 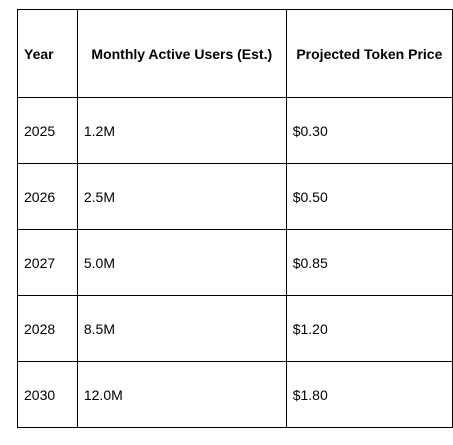 What do you see at coordinates (181, 328) in the screenshot?
I see `cell-users: 8.5M` at bounding box center [181, 328].